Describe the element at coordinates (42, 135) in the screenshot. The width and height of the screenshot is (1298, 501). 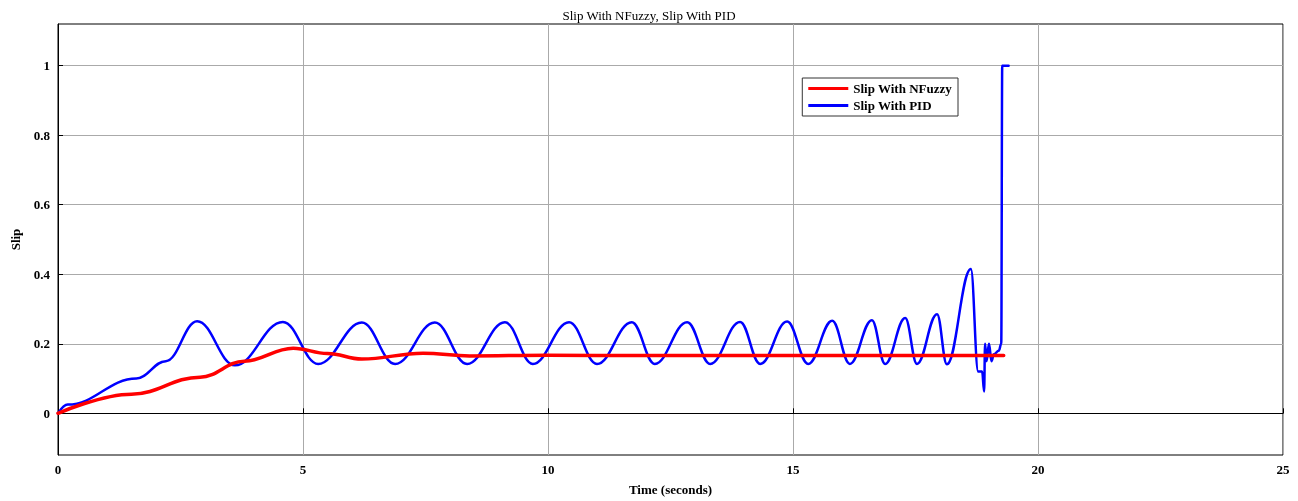
I see `y-tick-label: 0.8` at that location.